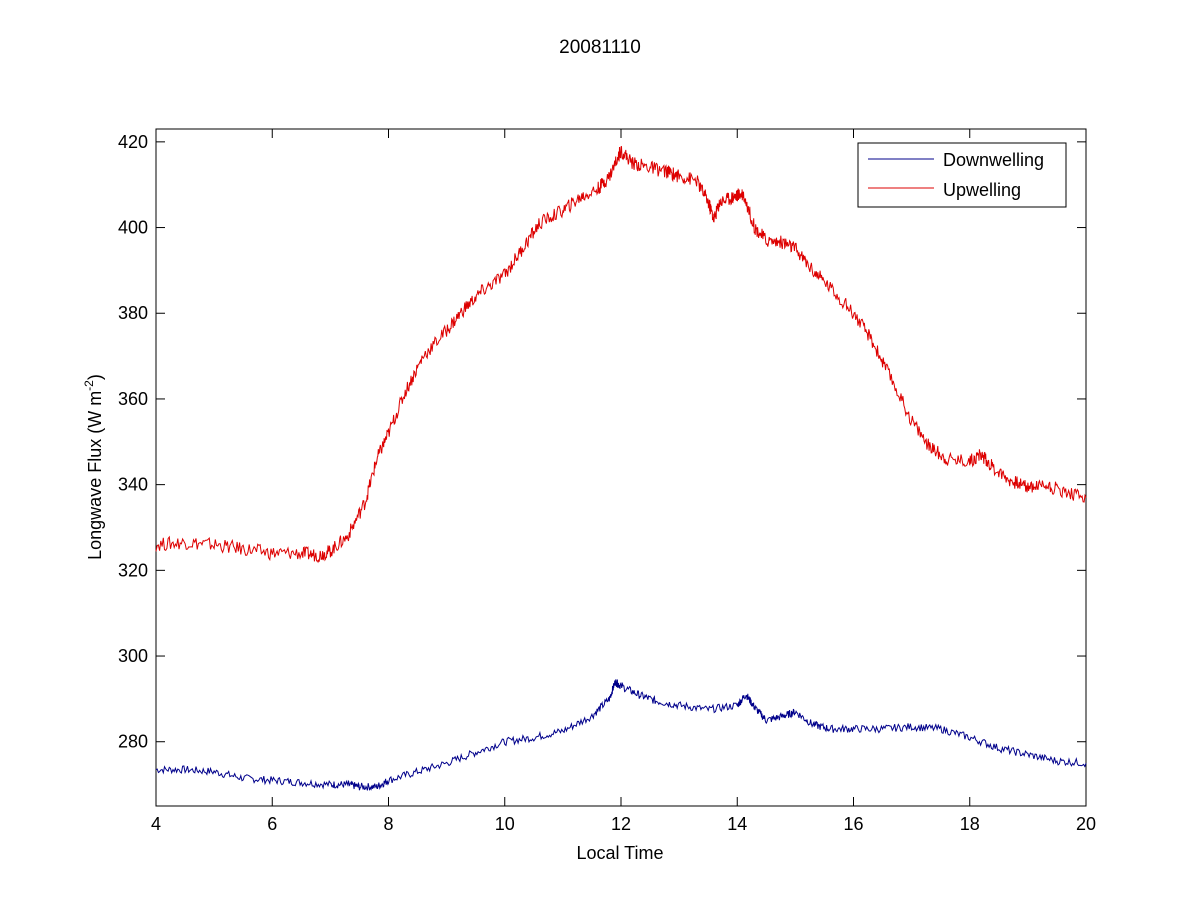  Describe the element at coordinates (853, 824) in the screenshot. I see `x-tick-label: 16` at that location.